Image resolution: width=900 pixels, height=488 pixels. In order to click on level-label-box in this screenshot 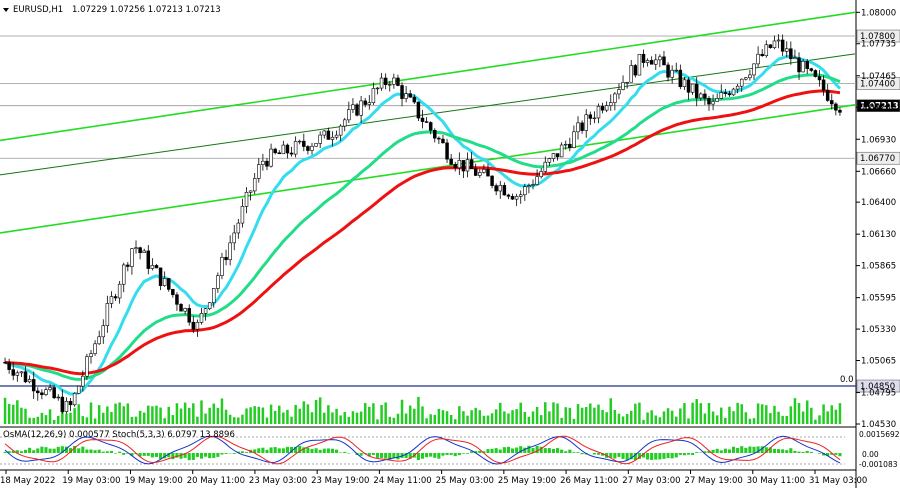, I will do `click(878, 36)`.